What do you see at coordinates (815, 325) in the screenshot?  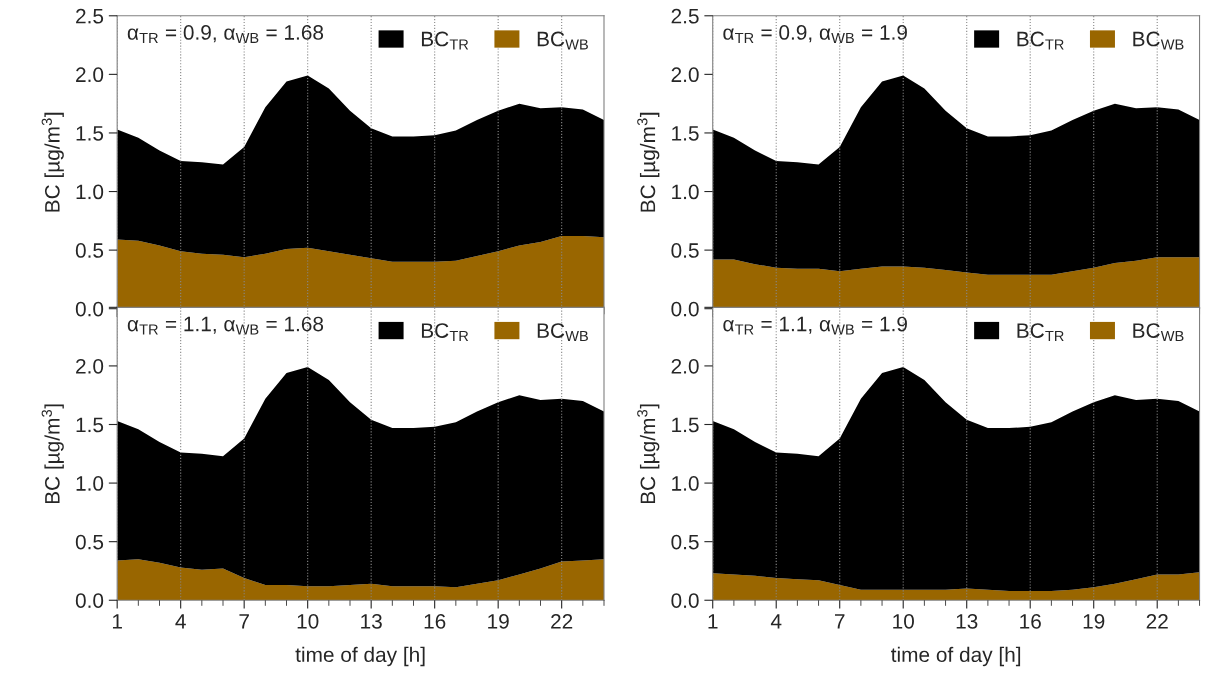 I see `annotation: α$_{TR}$ = 1.1, α$_{WB}$ = 1.9` at bounding box center [815, 325].